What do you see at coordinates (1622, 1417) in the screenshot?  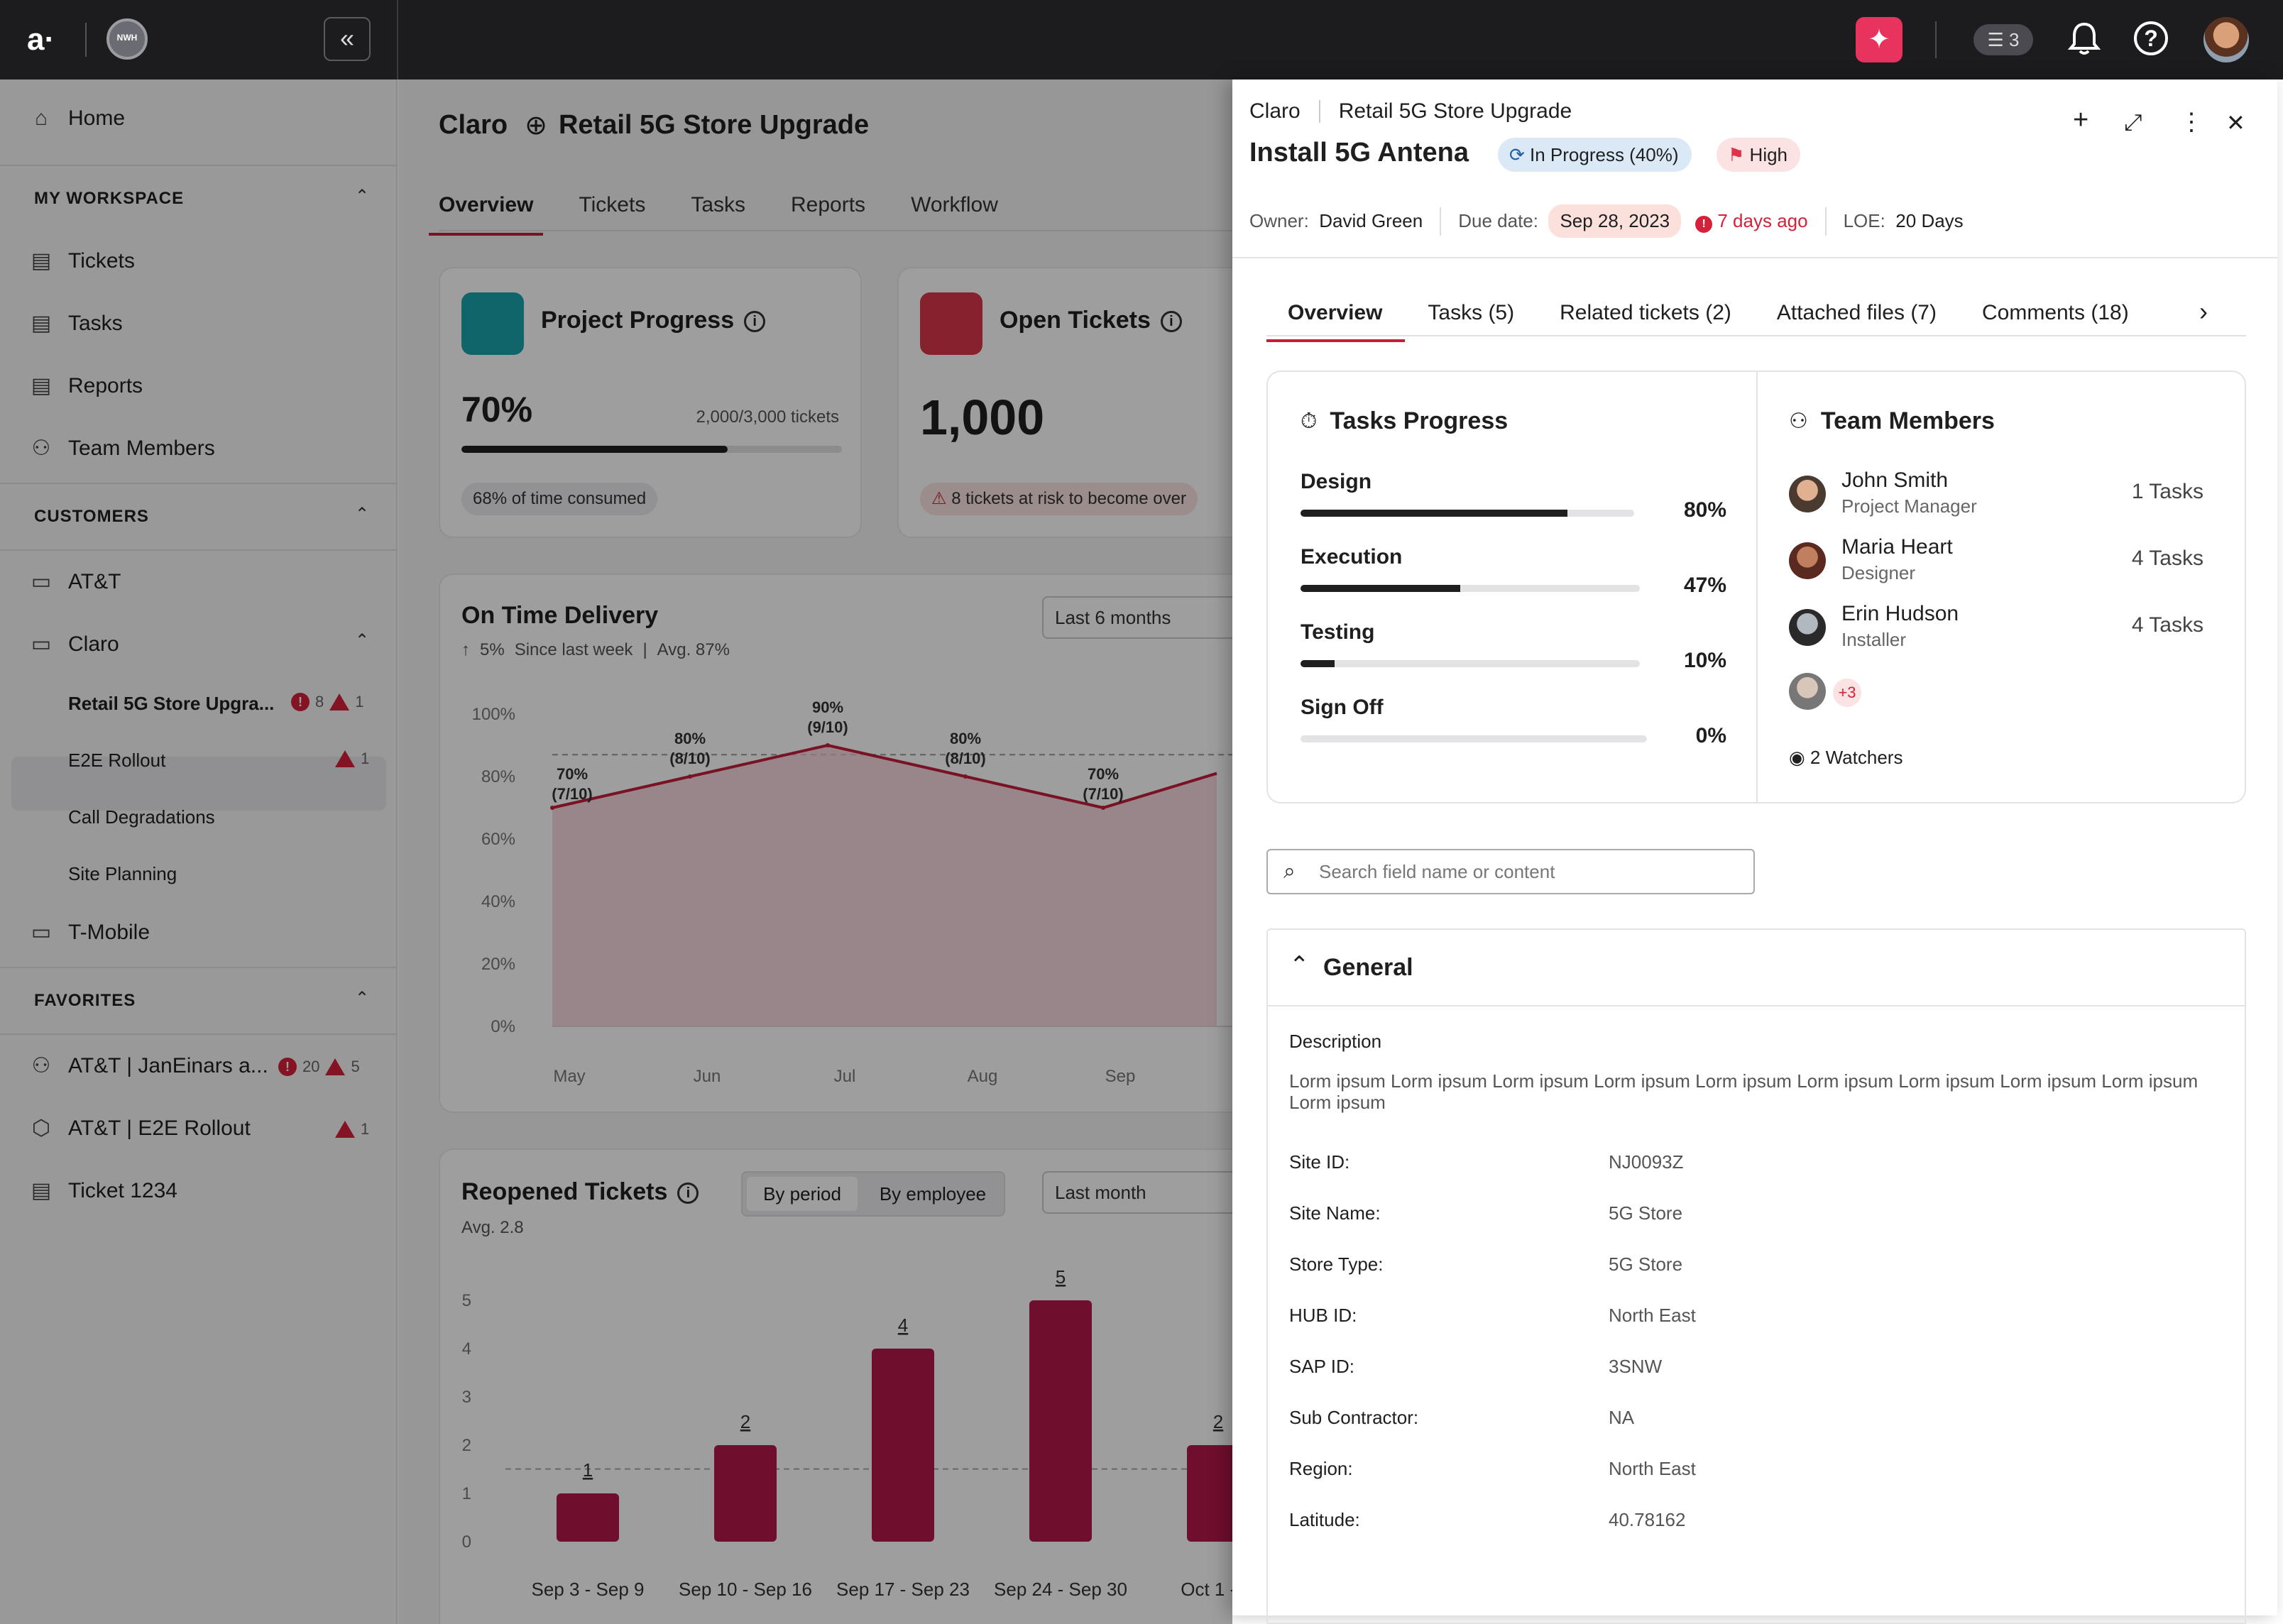 I see `field-value: NA` at bounding box center [1622, 1417].